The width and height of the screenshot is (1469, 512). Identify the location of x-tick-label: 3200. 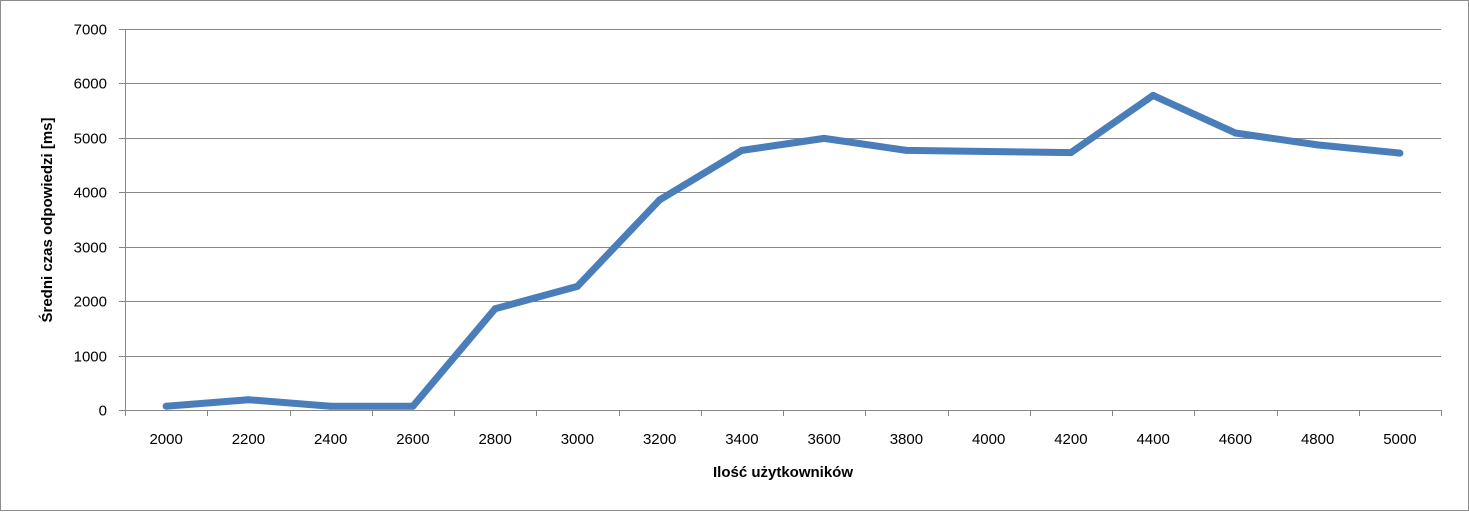
(659, 439).